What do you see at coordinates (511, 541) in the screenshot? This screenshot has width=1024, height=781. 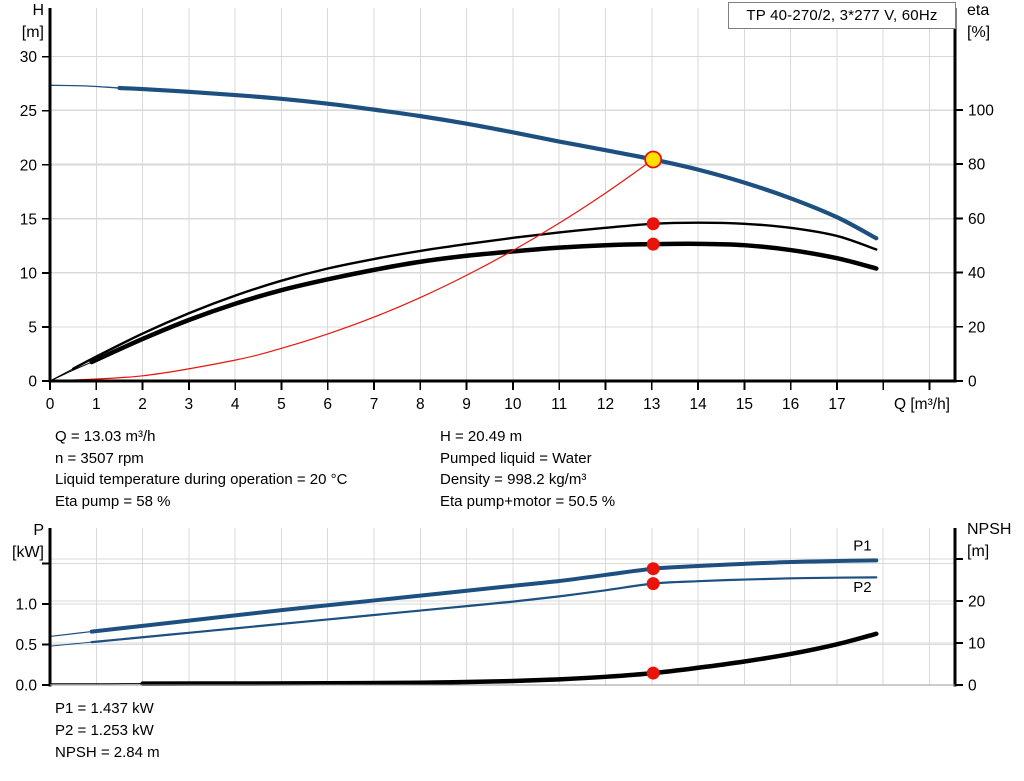 I see `axis-unit-labels: P [kW] NPSH [m]` at bounding box center [511, 541].